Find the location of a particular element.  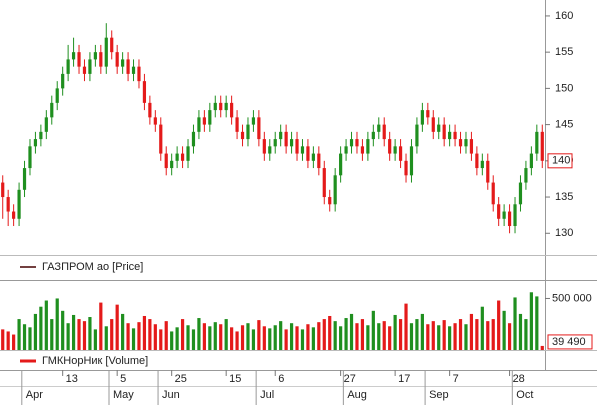

last-price-tag is located at coordinates (560, 161).